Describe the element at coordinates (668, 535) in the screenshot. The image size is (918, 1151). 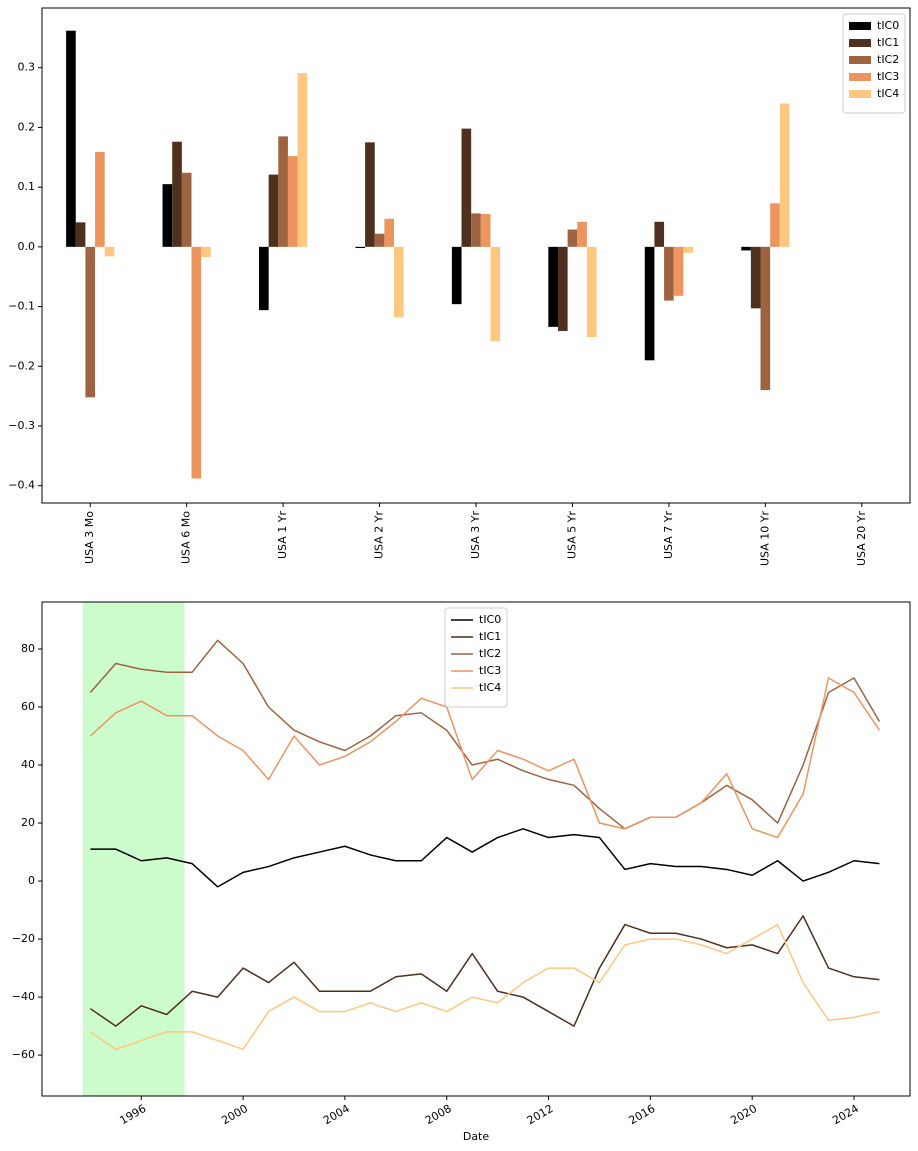
I see `x-tick-label: USA 7 Yr` at that location.